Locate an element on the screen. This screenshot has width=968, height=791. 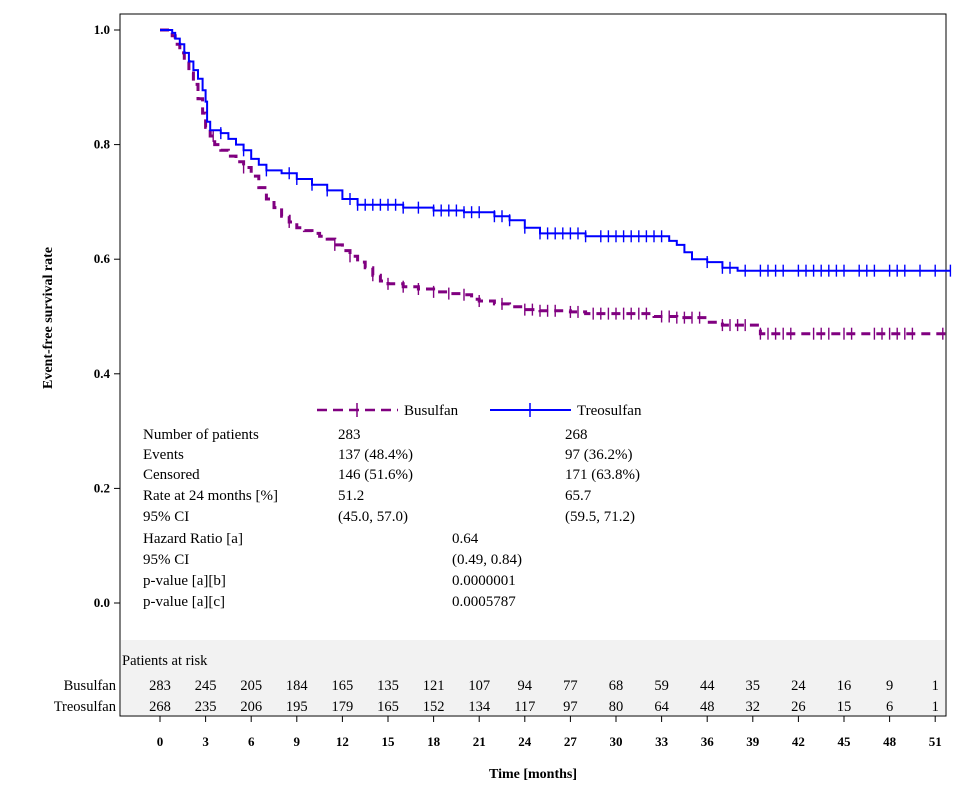
at-risk-value-busulfan: 59 is located at coordinates (661, 686).